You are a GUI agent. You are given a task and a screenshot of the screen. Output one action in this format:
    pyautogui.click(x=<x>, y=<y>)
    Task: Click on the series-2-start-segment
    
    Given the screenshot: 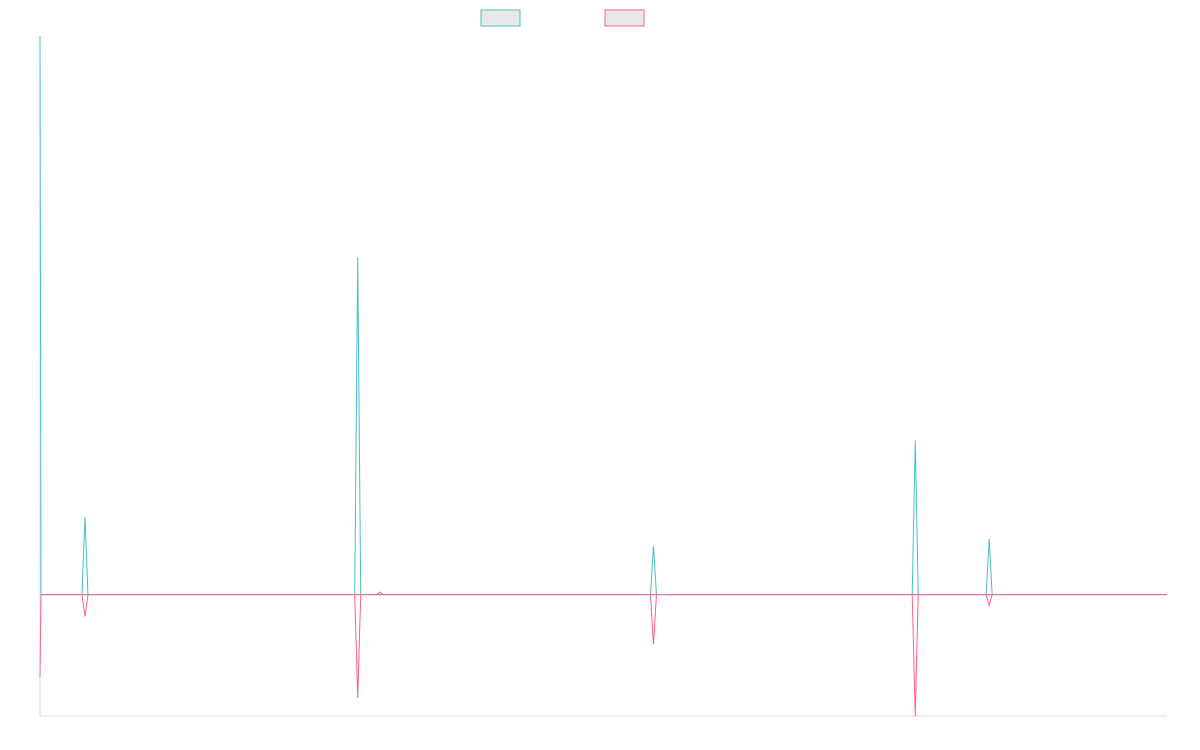 What is the action you would take?
    pyautogui.click(x=40, y=636)
    